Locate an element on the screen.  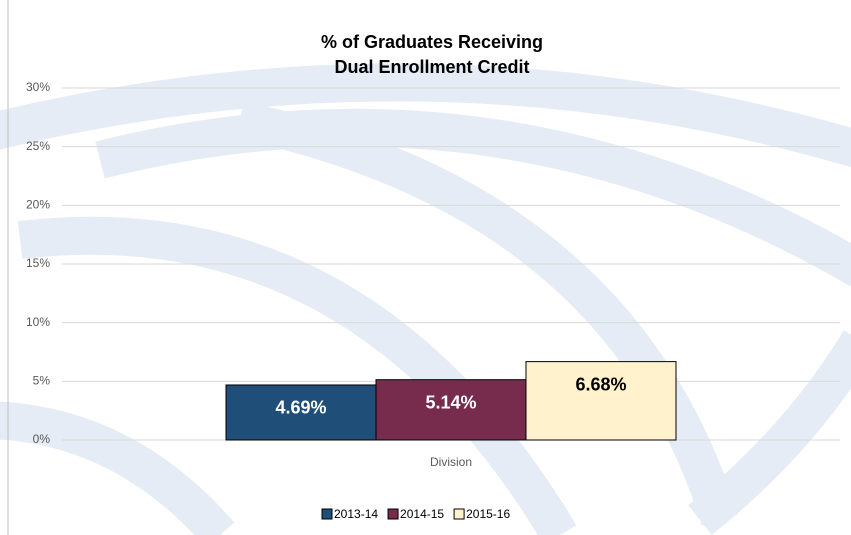
y-tick-label: 25% is located at coordinates (38, 146).